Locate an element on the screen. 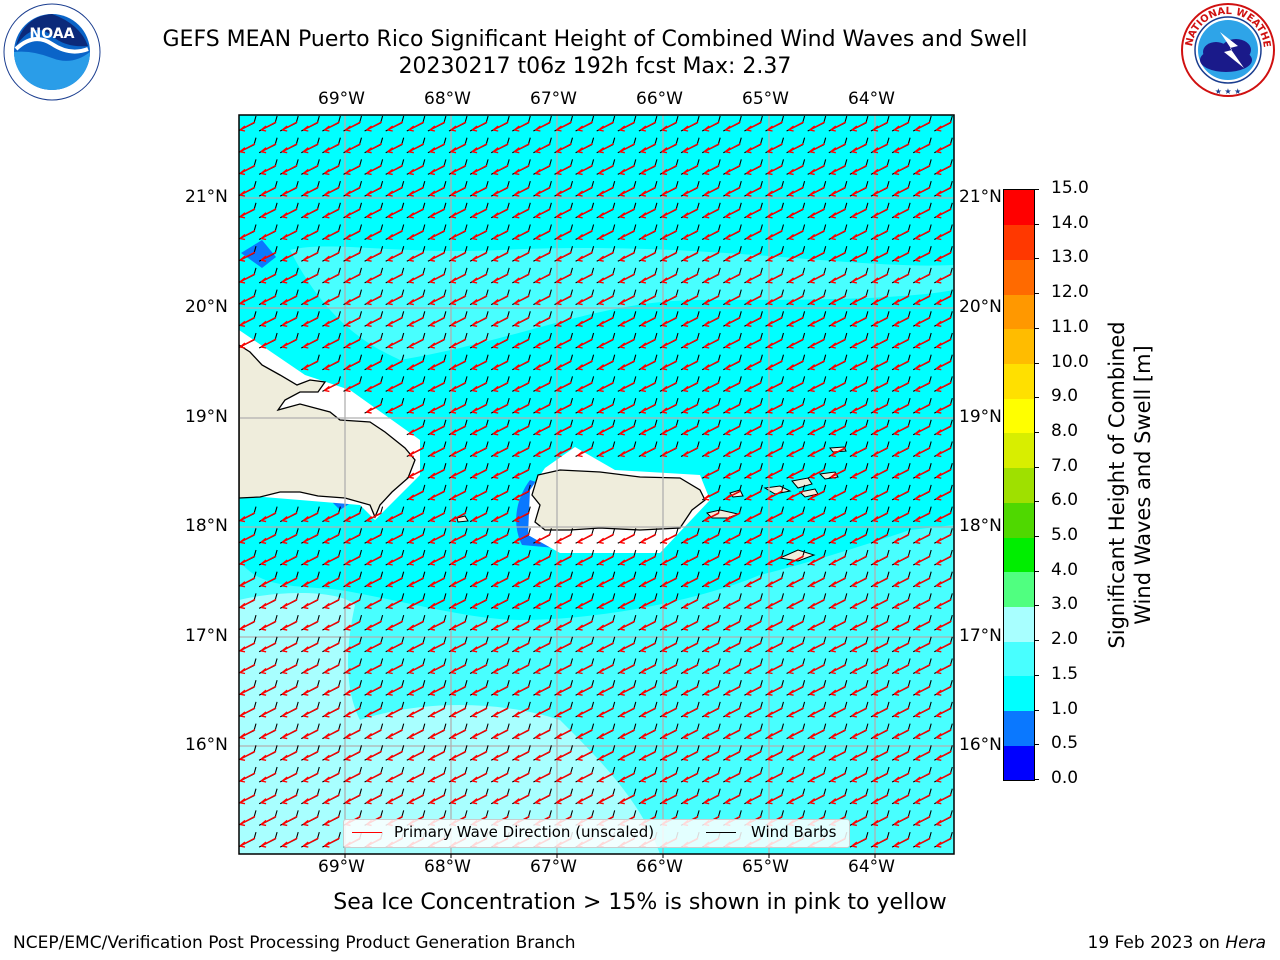 The height and width of the screenshot is (960, 1280). colorbar-cell is located at coordinates (1019, 659).